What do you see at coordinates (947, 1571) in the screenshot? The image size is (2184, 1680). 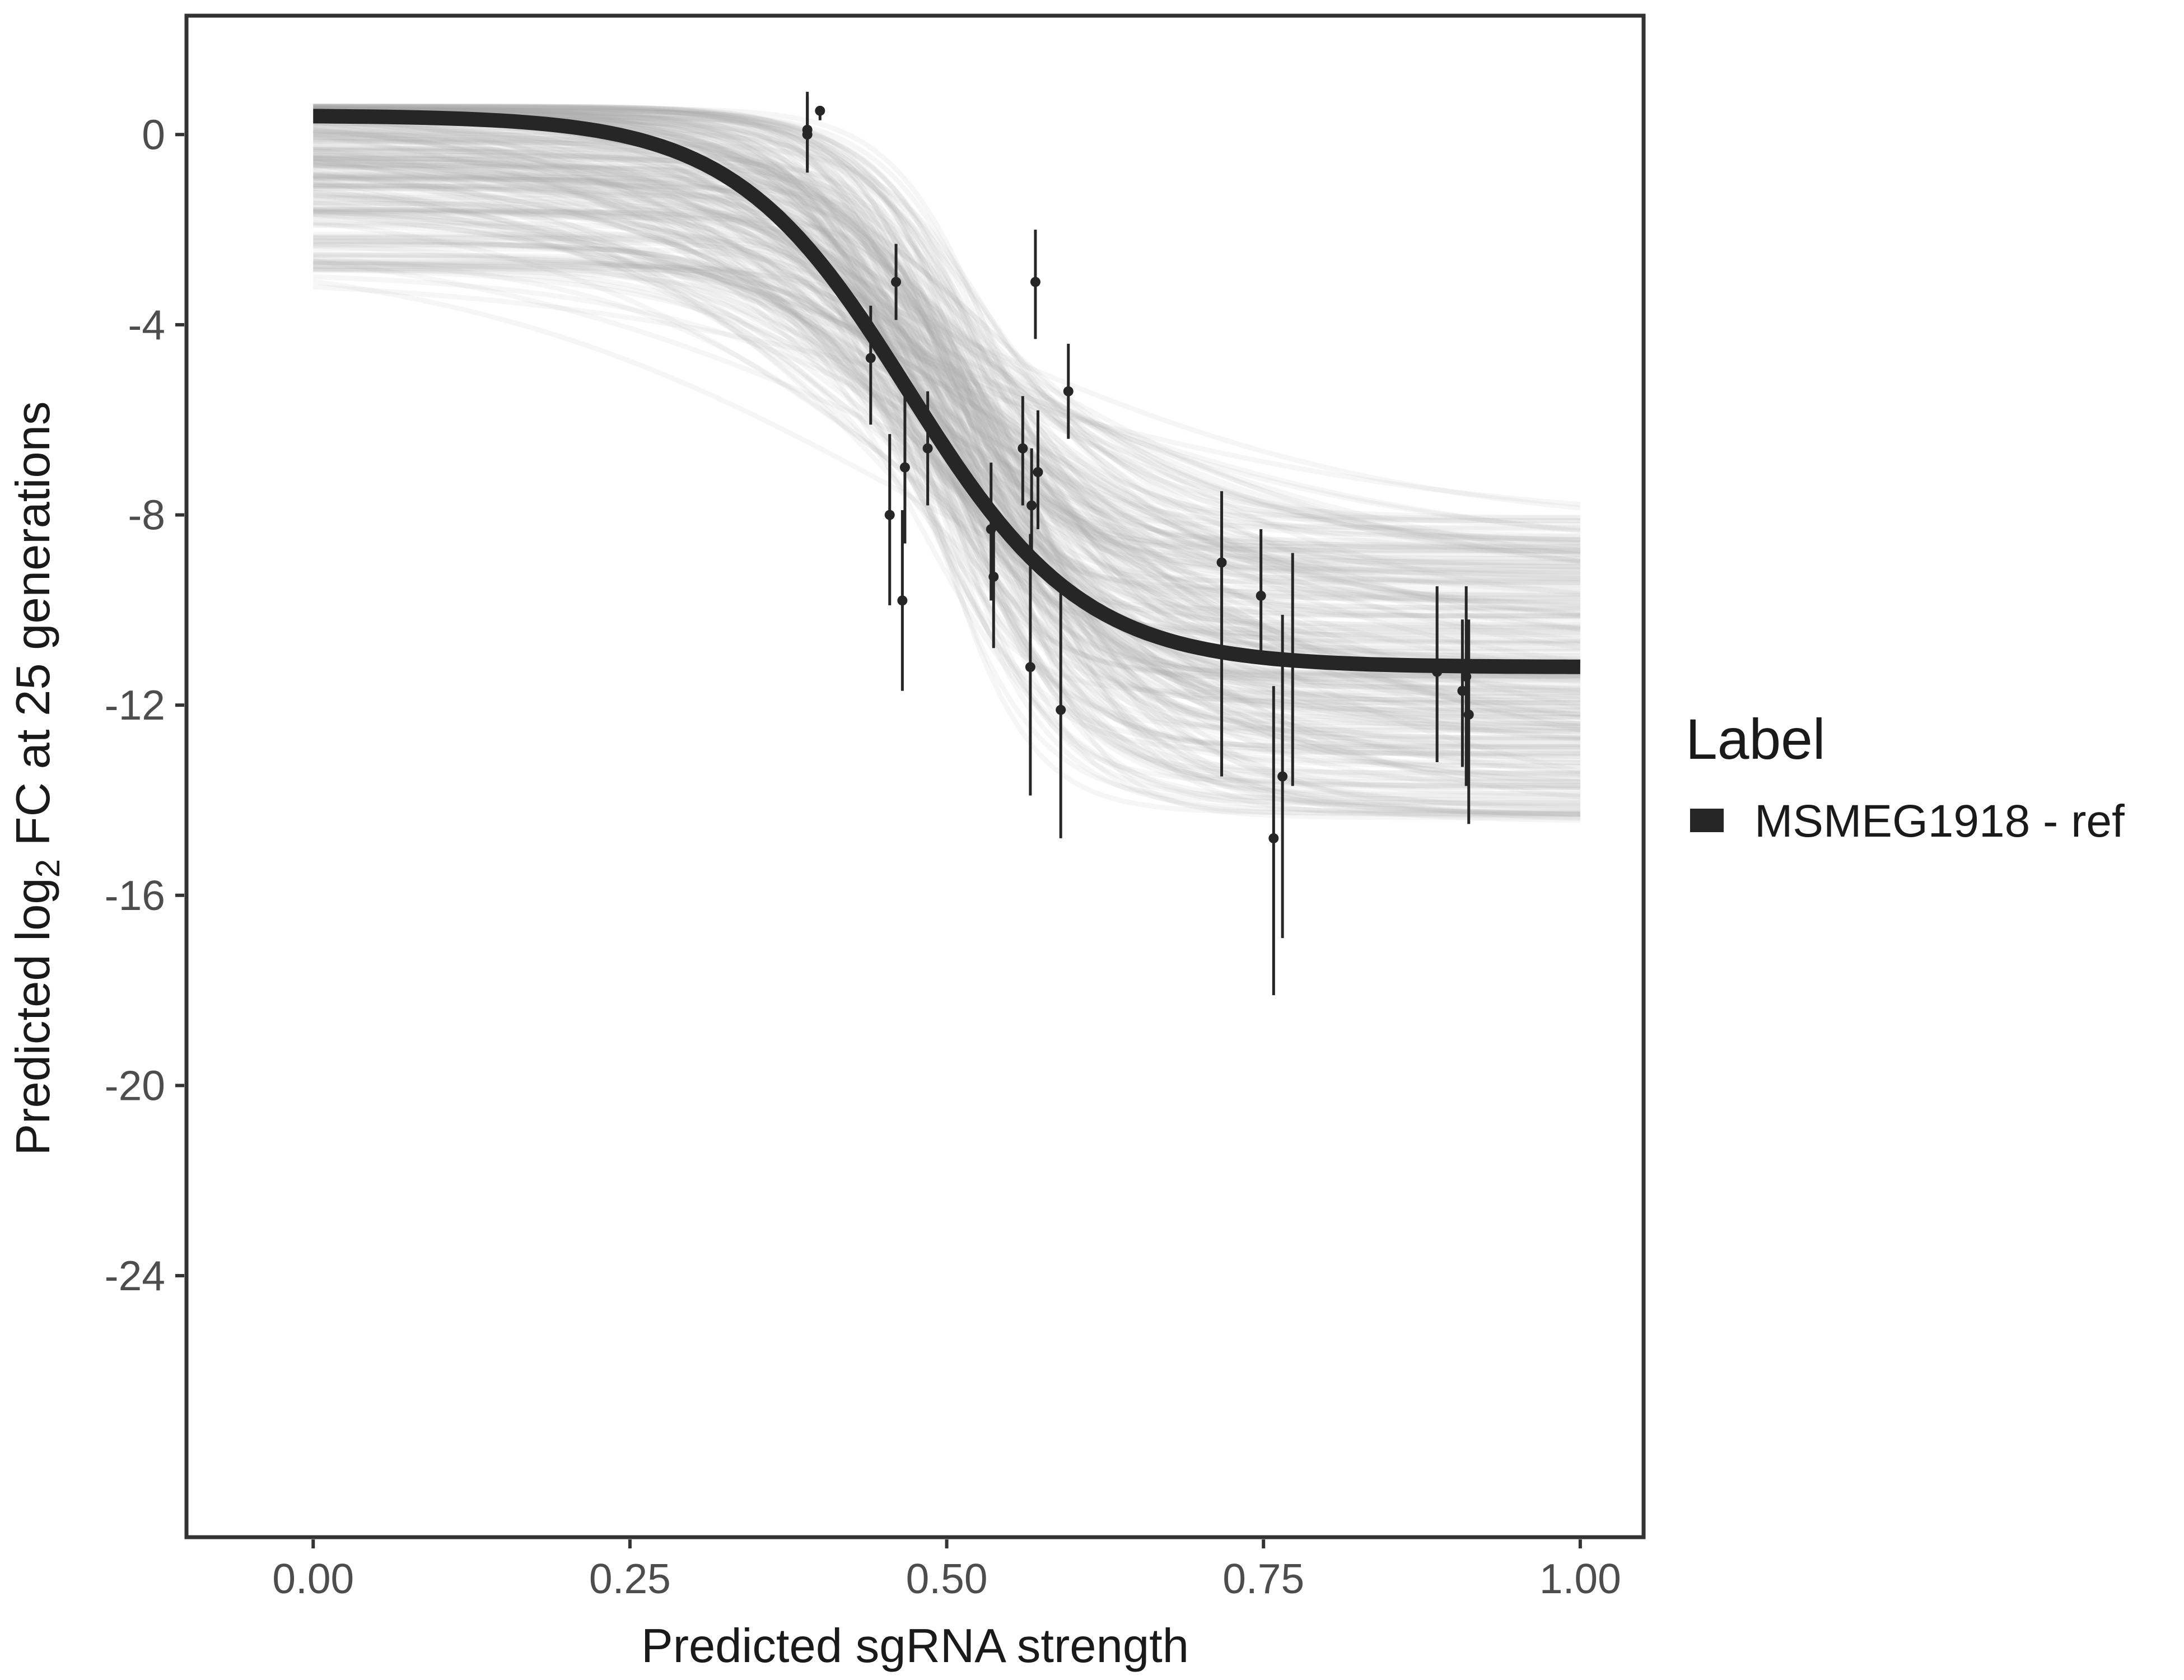 I see `x-axis: 0.00 0.25 0.50 0.75 1.00` at bounding box center [947, 1571].